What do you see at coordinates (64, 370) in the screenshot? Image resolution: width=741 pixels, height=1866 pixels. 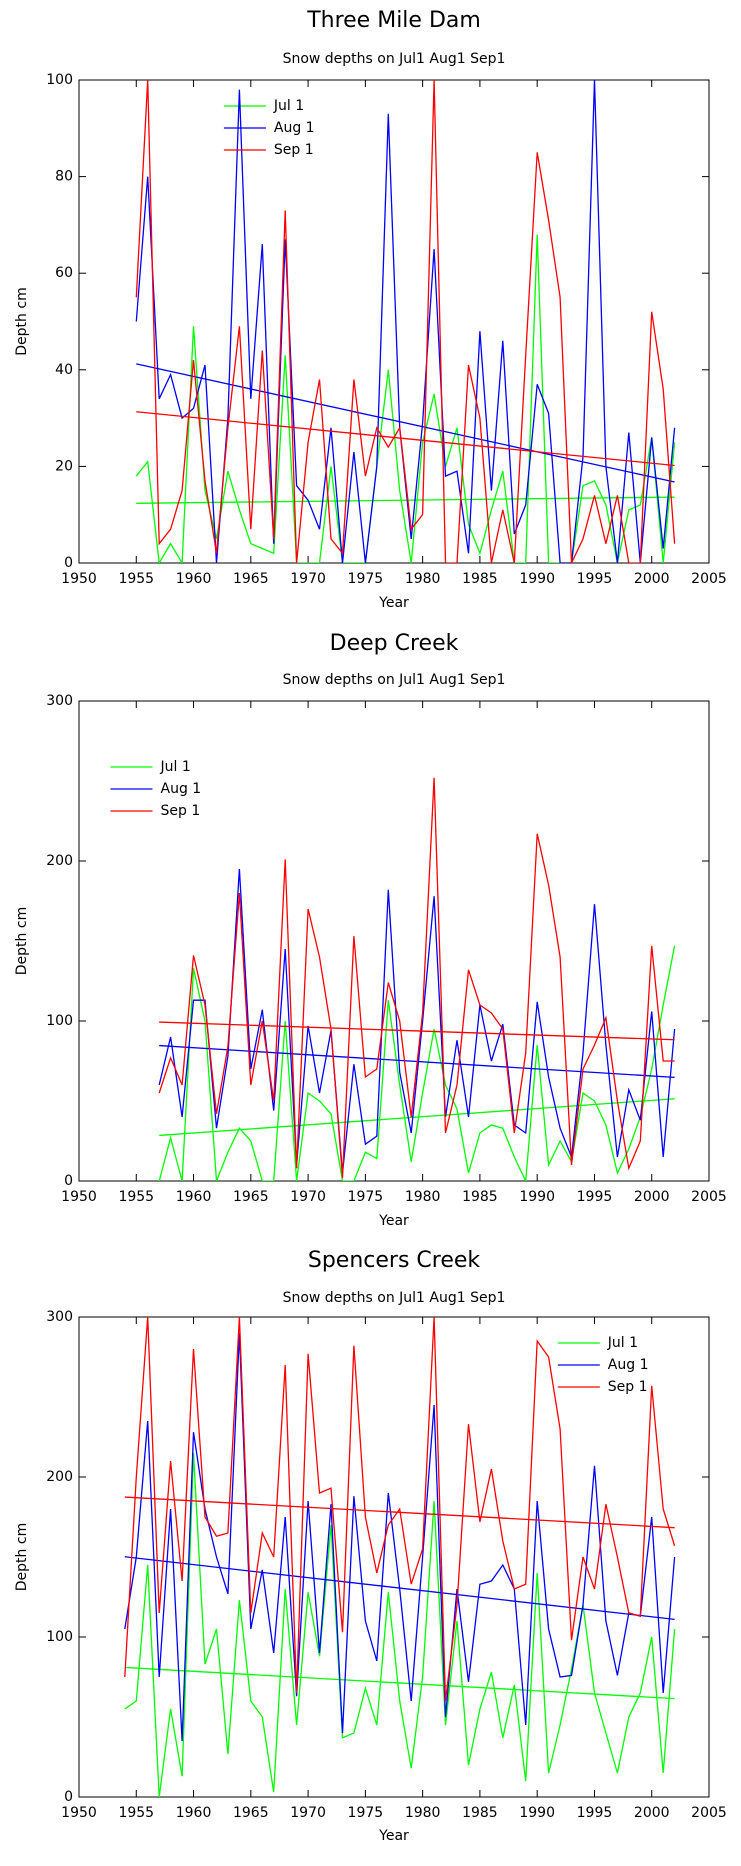 I see `y-tick-label: 40` at bounding box center [64, 370].